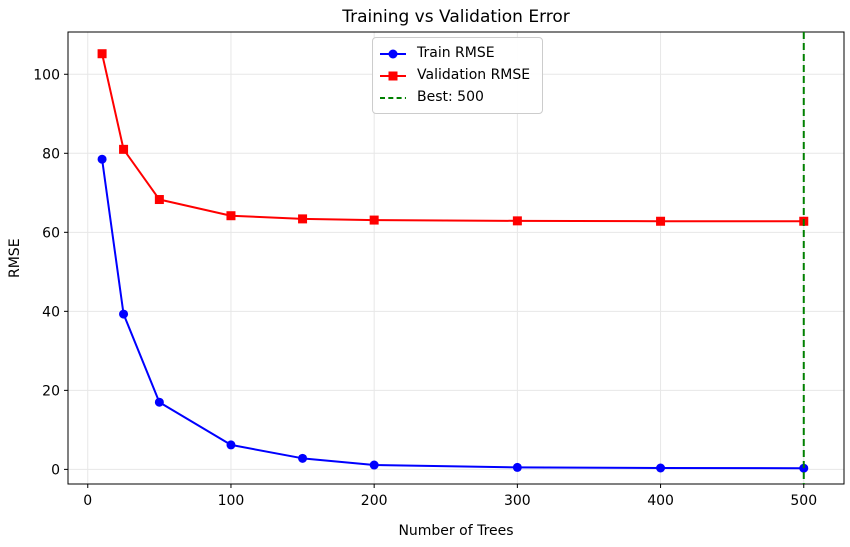  Describe the element at coordinates (393, 97) in the screenshot. I see `best-dashed-line-sample-icon` at that location.